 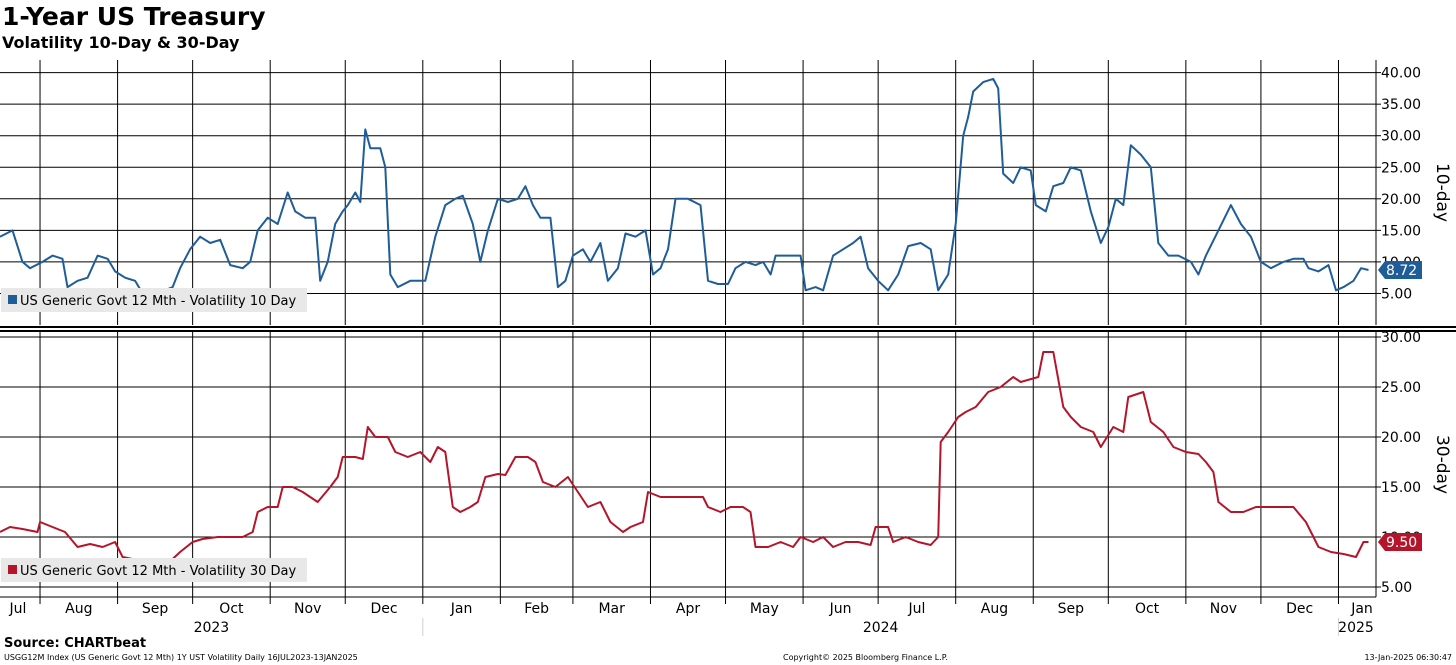 What do you see at coordinates (1442, 464) in the screenshot?
I see `bottom-axis-title: 30-day` at bounding box center [1442, 464].